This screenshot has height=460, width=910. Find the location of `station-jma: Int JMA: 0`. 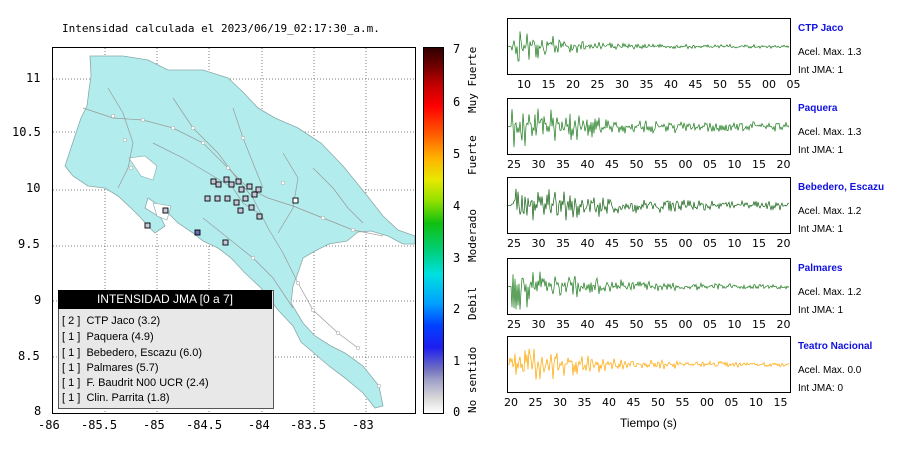

station-jma: Int JMA: 0 is located at coordinates (821, 388).